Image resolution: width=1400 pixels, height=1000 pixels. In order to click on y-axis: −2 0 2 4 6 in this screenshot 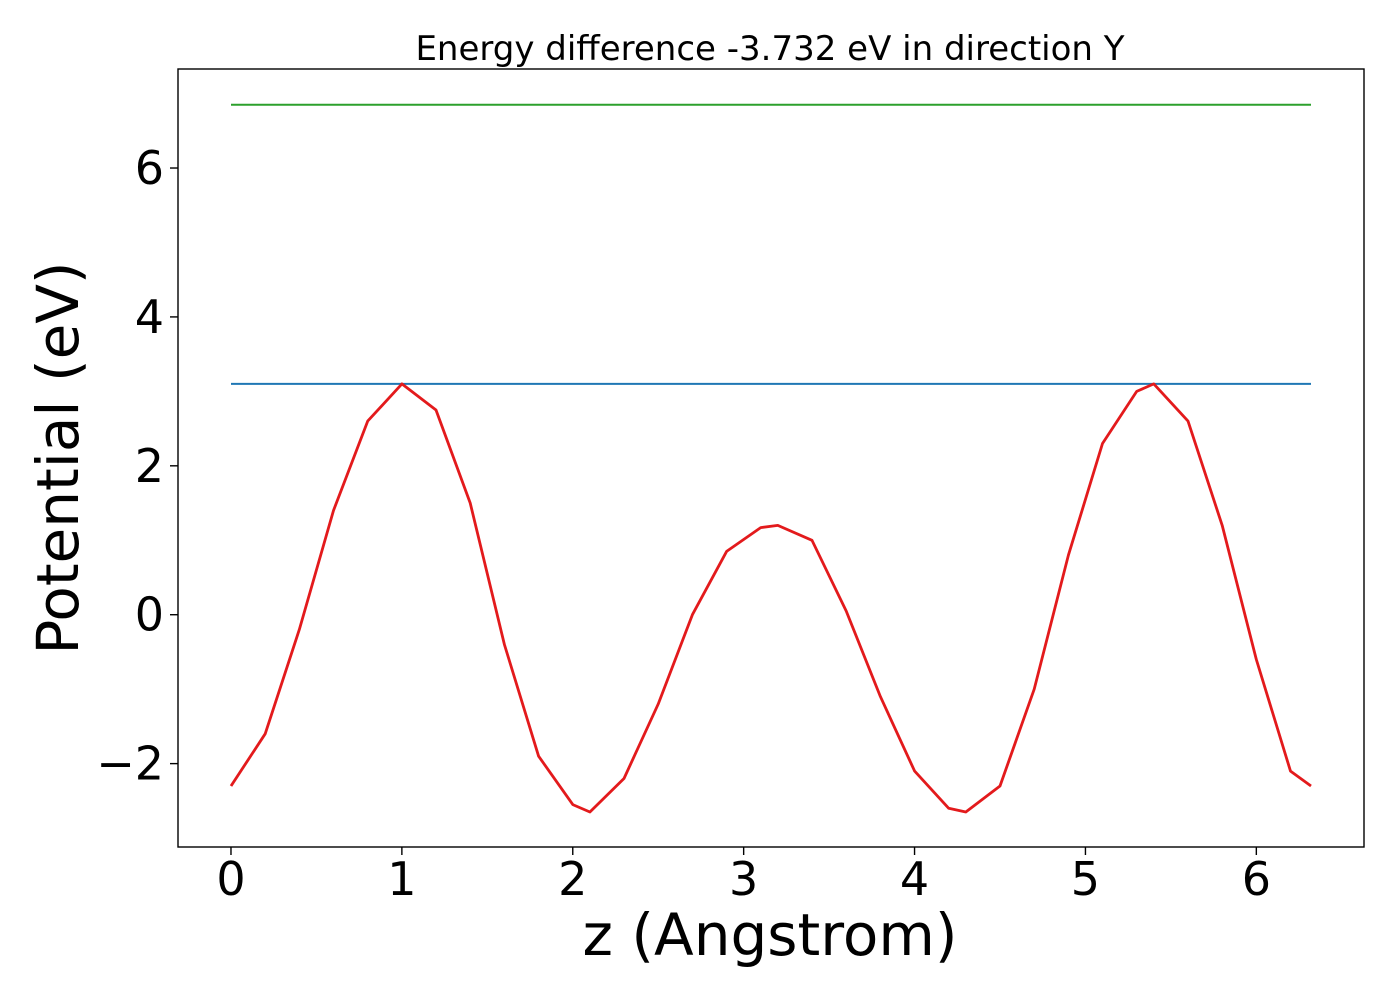, I will do `click(137, 466)`.